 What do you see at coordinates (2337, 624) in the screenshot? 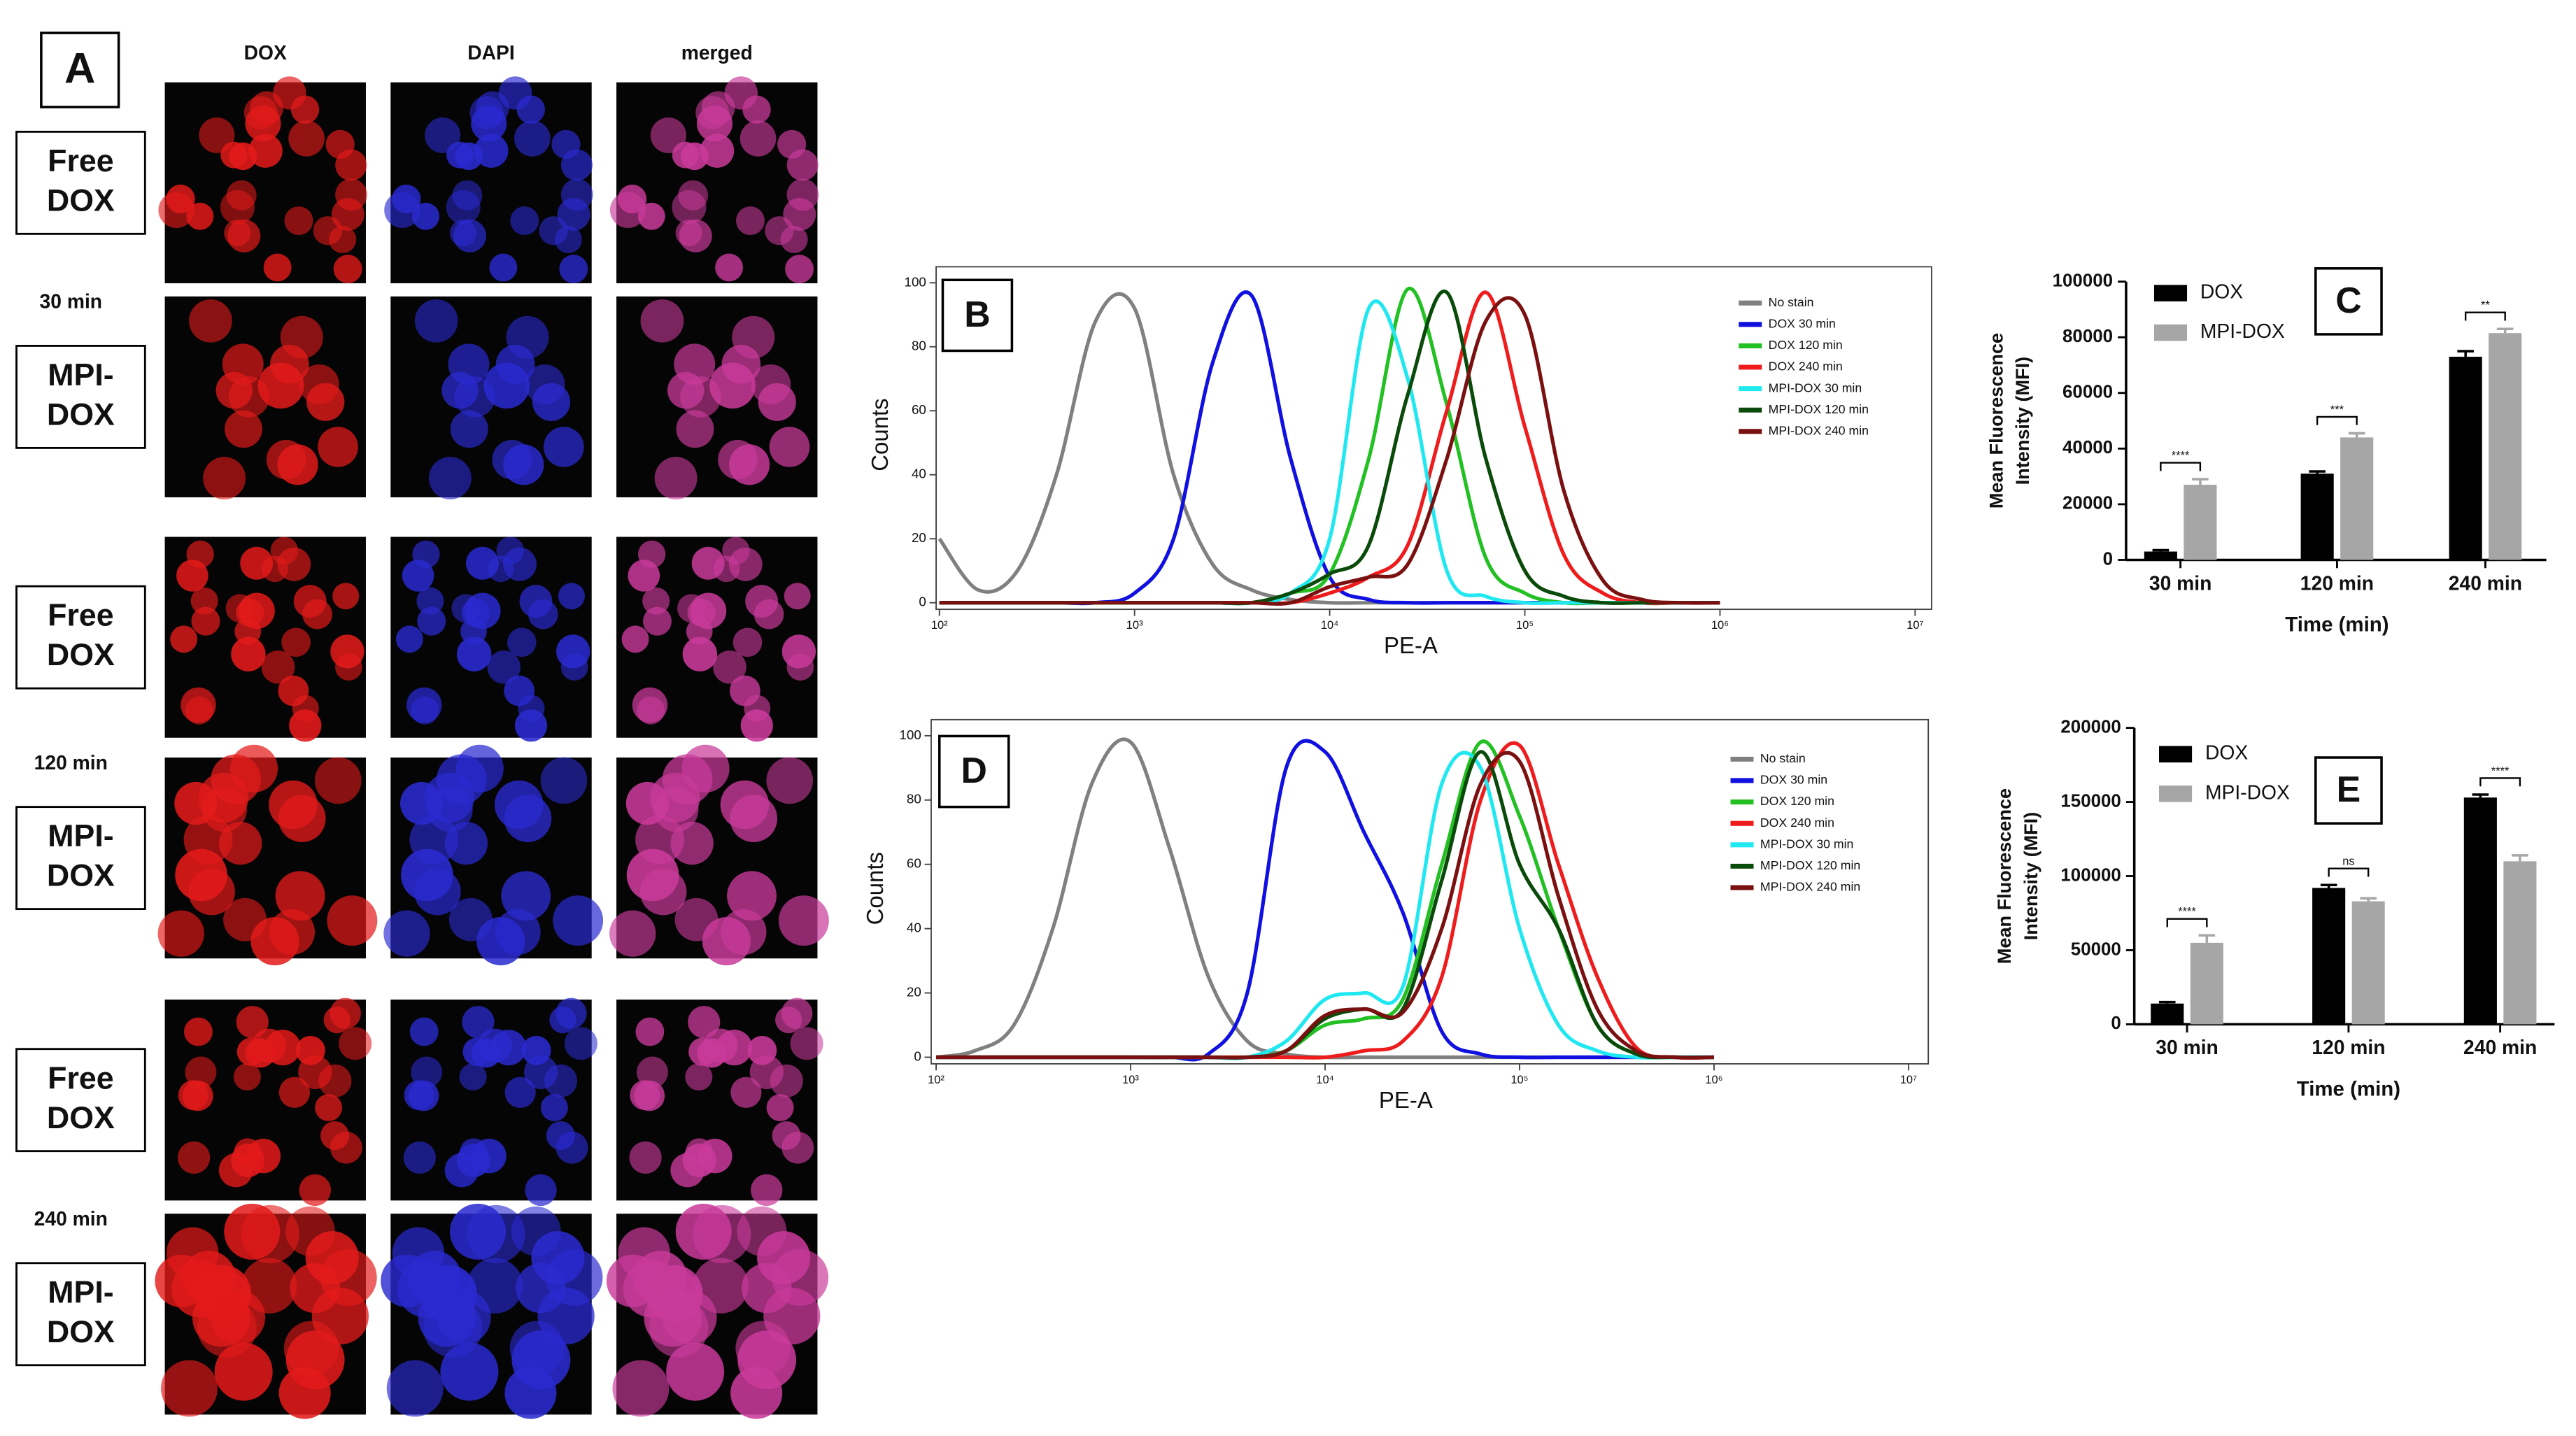
I see `x-axis-label: Time (min)` at bounding box center [2337, 624].